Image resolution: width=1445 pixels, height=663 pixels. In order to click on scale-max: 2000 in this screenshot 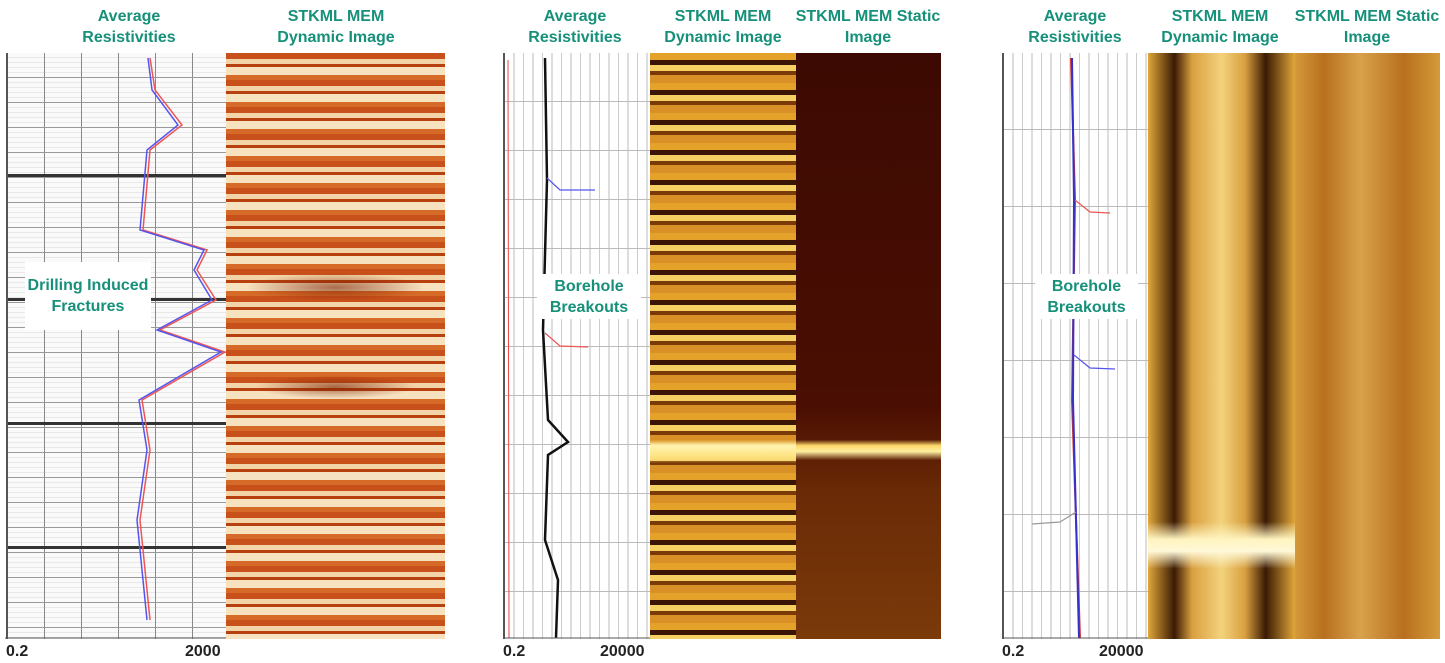, I will do `click(203, 651)`.